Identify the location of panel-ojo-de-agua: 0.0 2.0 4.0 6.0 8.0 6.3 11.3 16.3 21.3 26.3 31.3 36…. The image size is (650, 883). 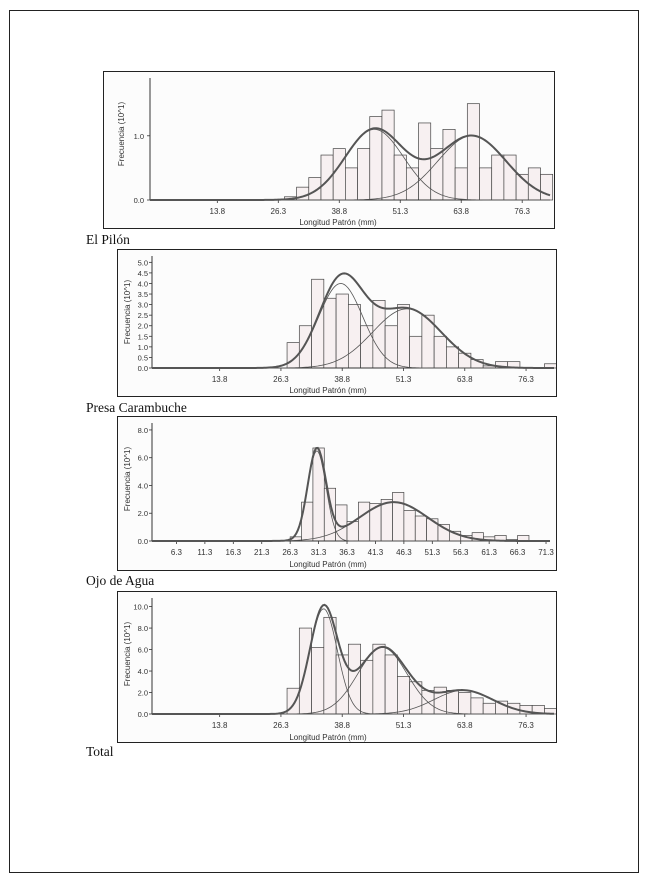
(337, 493).